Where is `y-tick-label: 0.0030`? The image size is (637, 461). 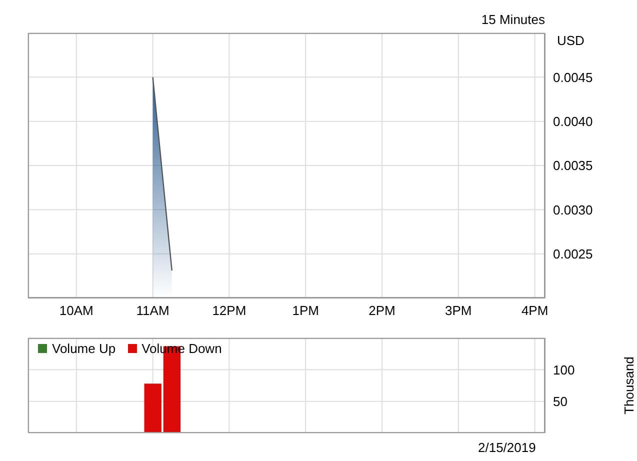 y-tick-label: 0.0030 is located at coordinates (573, 210).